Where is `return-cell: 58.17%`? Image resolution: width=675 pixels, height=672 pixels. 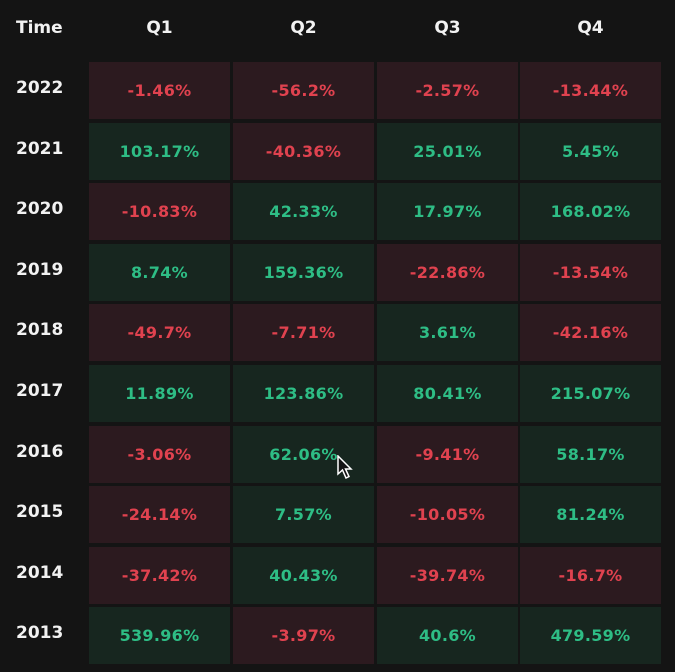 return-cell: 58.17% is located at coordinates (590, 454).